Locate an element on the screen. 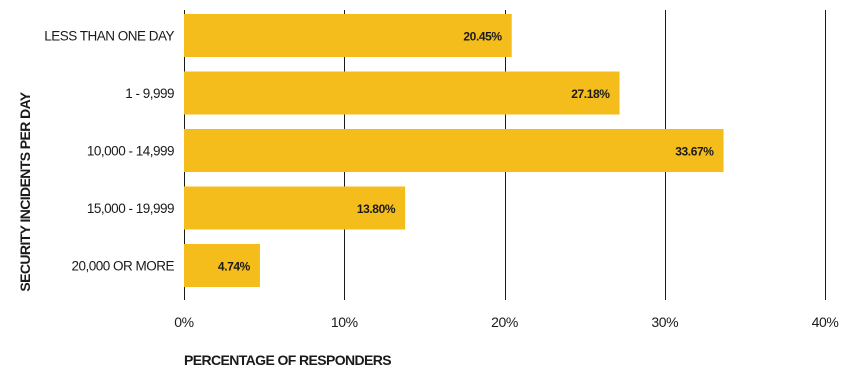 The height and width of the screenshot is (372, 852). x-tick-label-3: 30% is located at coordinates (664, 322).